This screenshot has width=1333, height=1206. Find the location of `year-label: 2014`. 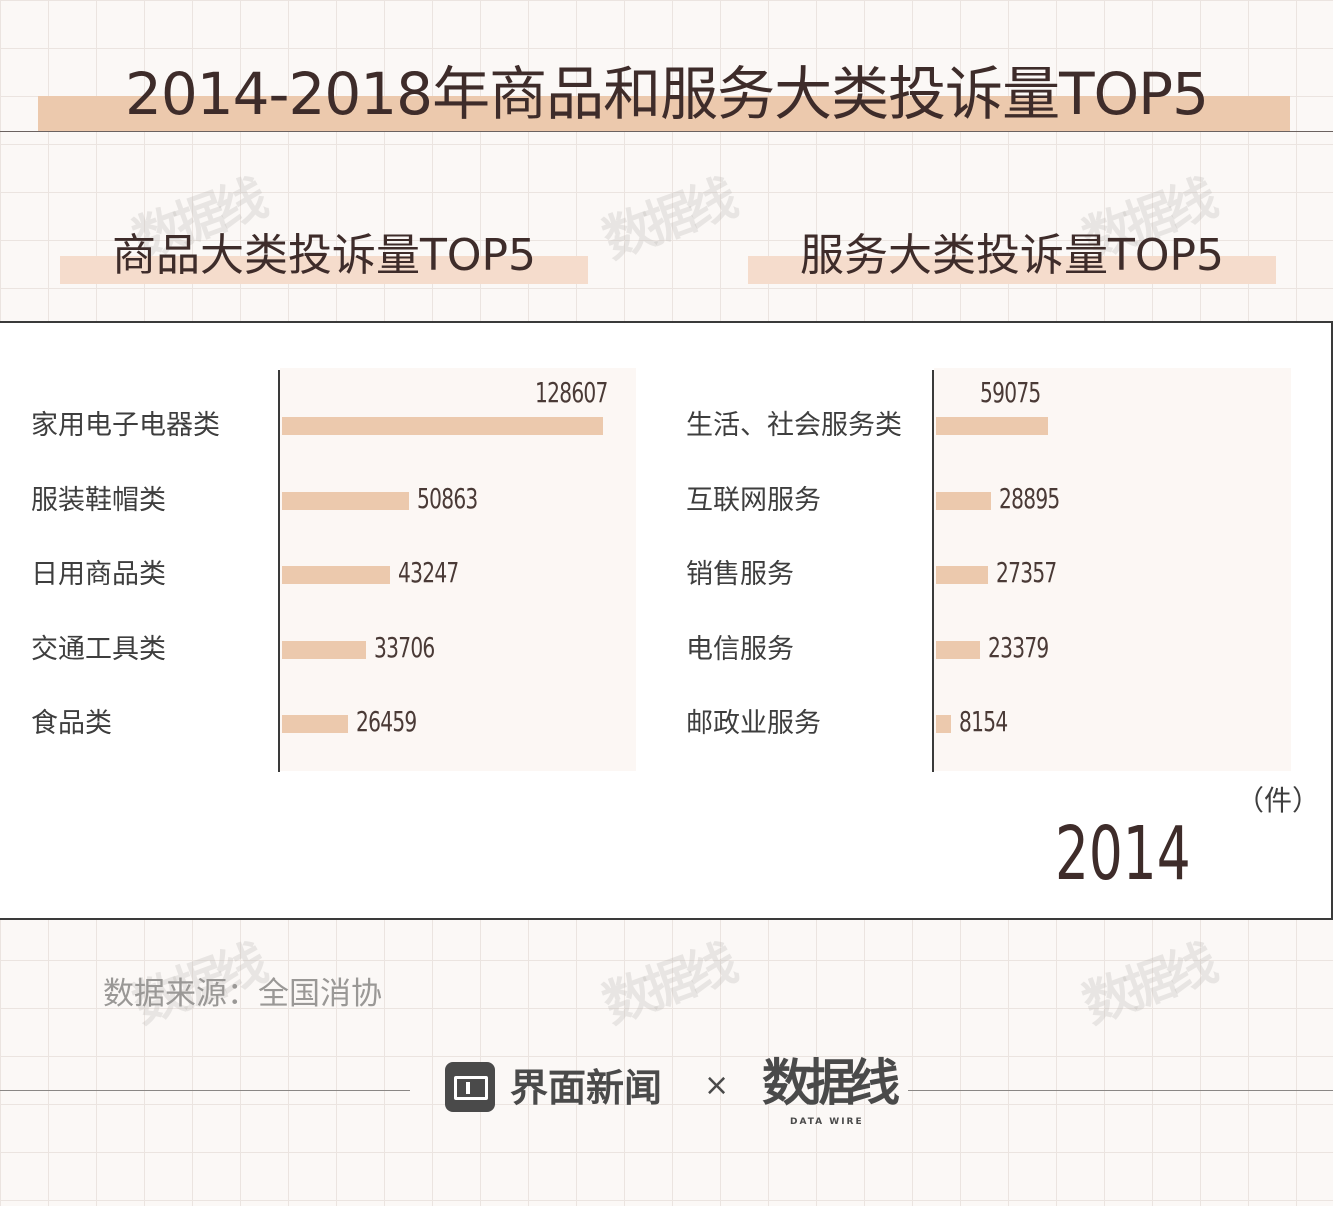

year-label: 2014 is located at coordinates (1123, 854).